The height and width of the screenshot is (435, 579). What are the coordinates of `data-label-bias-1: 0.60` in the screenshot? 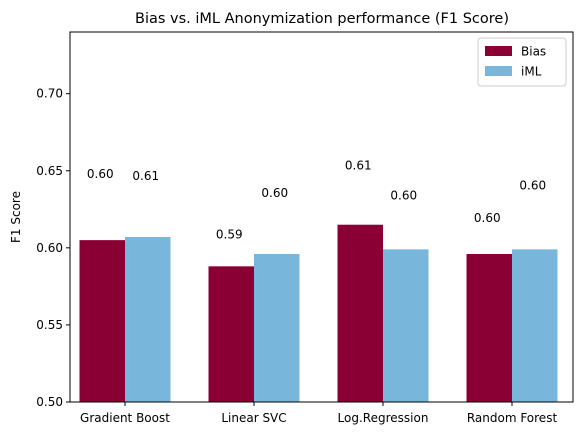 It's located at (100, 174).